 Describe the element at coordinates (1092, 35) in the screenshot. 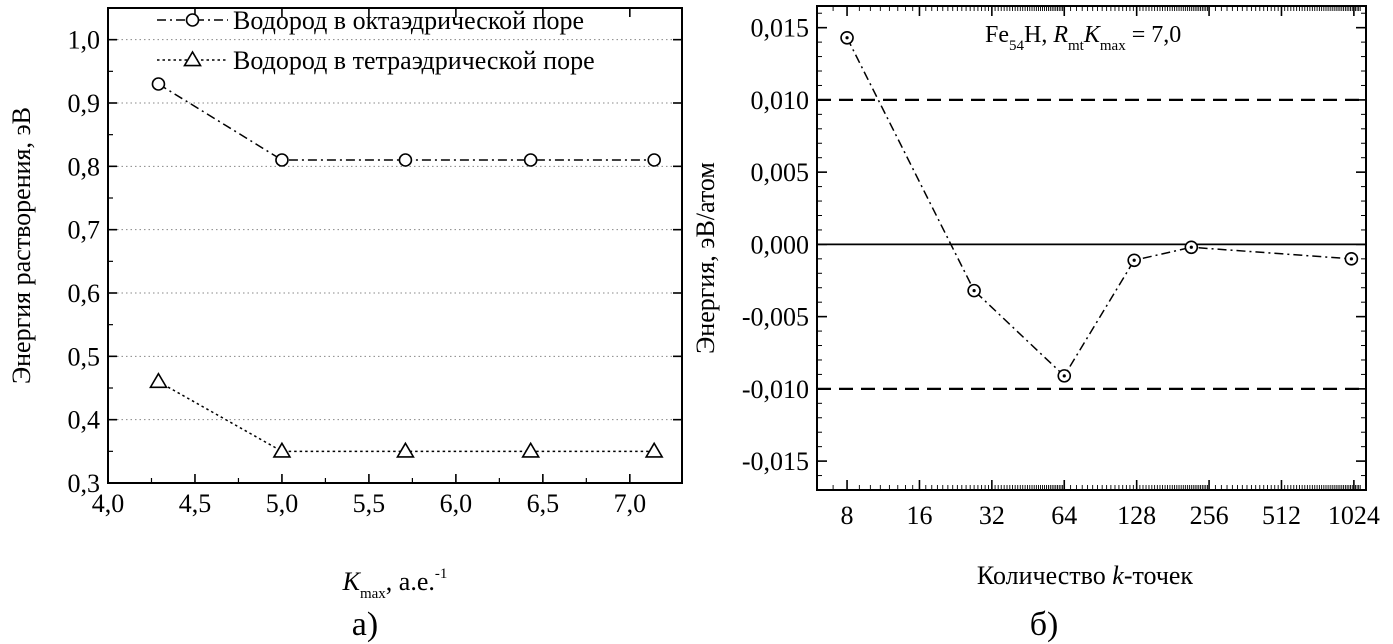

I see `b-anno-k: K` at that location.